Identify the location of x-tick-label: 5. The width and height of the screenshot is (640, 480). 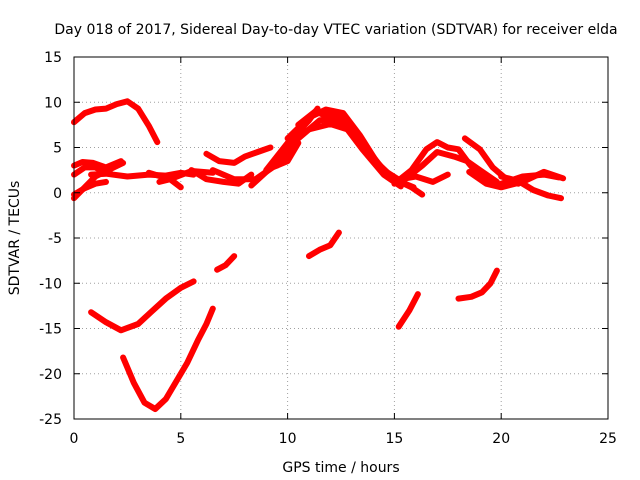
(180, 439).